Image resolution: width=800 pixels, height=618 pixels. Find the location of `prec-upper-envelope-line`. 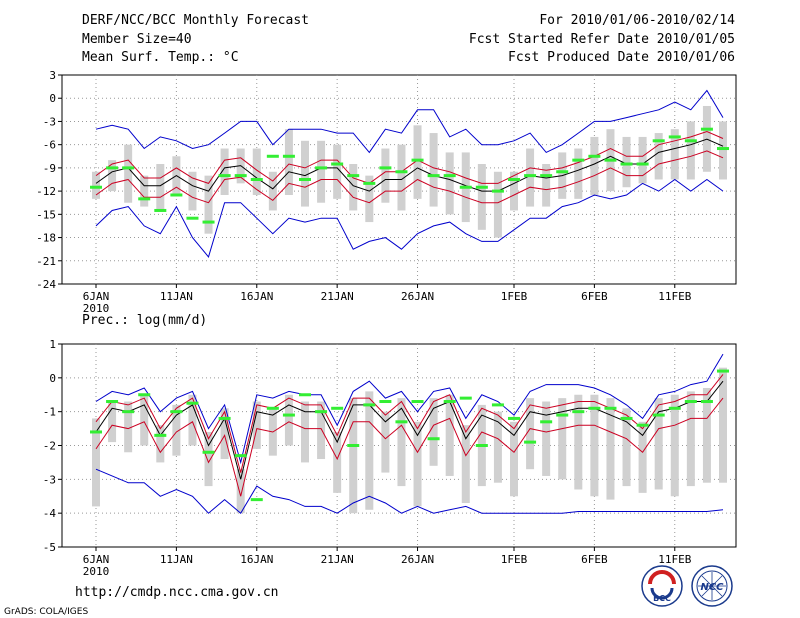

prec-upper-envelope-line is located at coordinates (409, 409).